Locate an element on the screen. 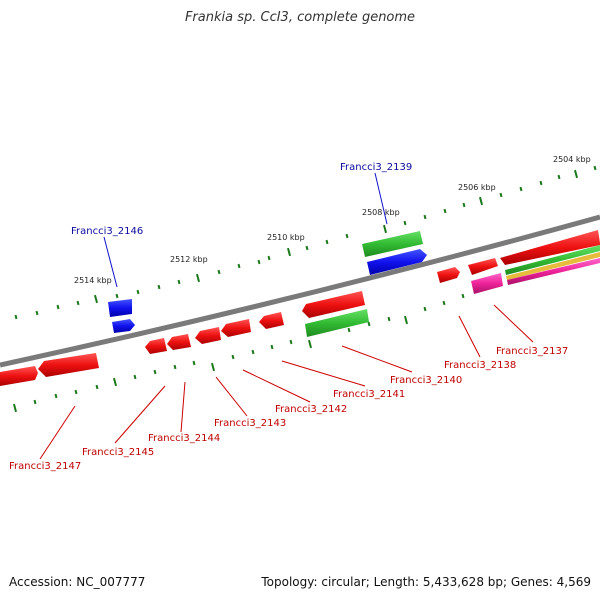 This screenshot has width=600, height=600. scale-label: 2510 kbp is located at coordinates (286, 237).